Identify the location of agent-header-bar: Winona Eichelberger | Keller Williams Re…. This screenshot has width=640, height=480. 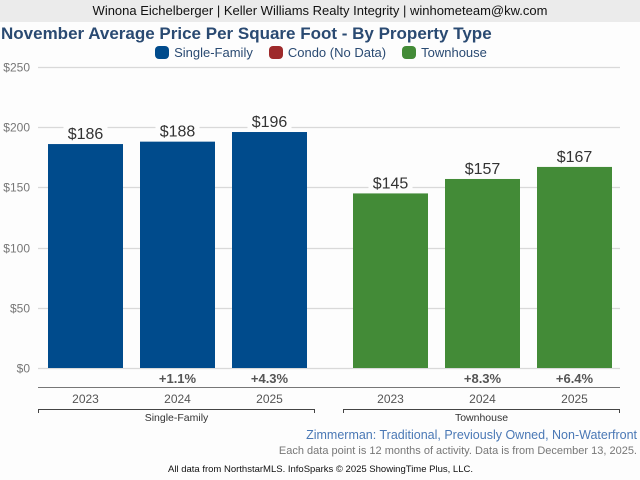
(320, 11).